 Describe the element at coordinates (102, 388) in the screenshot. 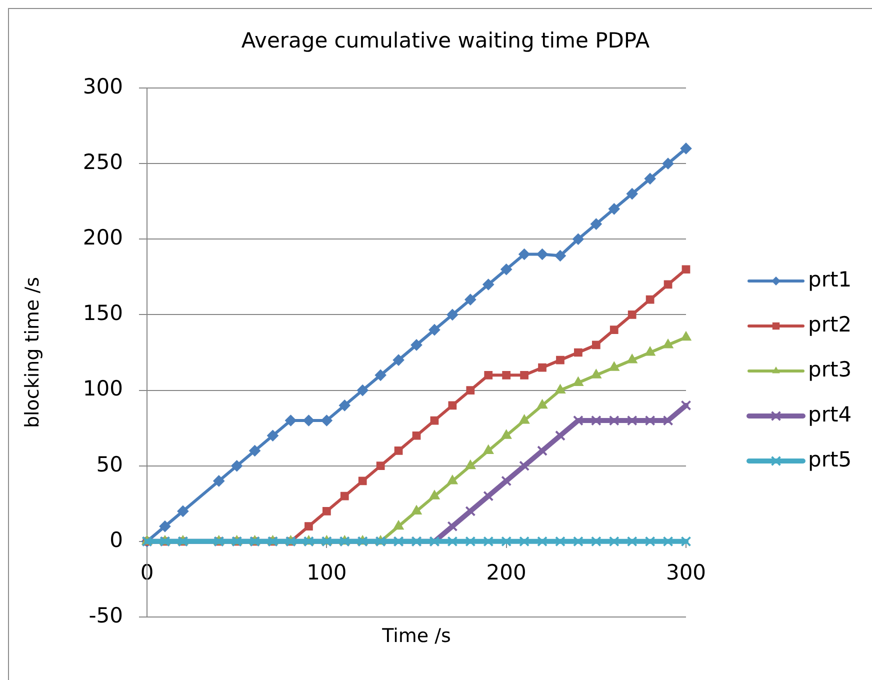

I see `y-tick-label: 100` at that location.